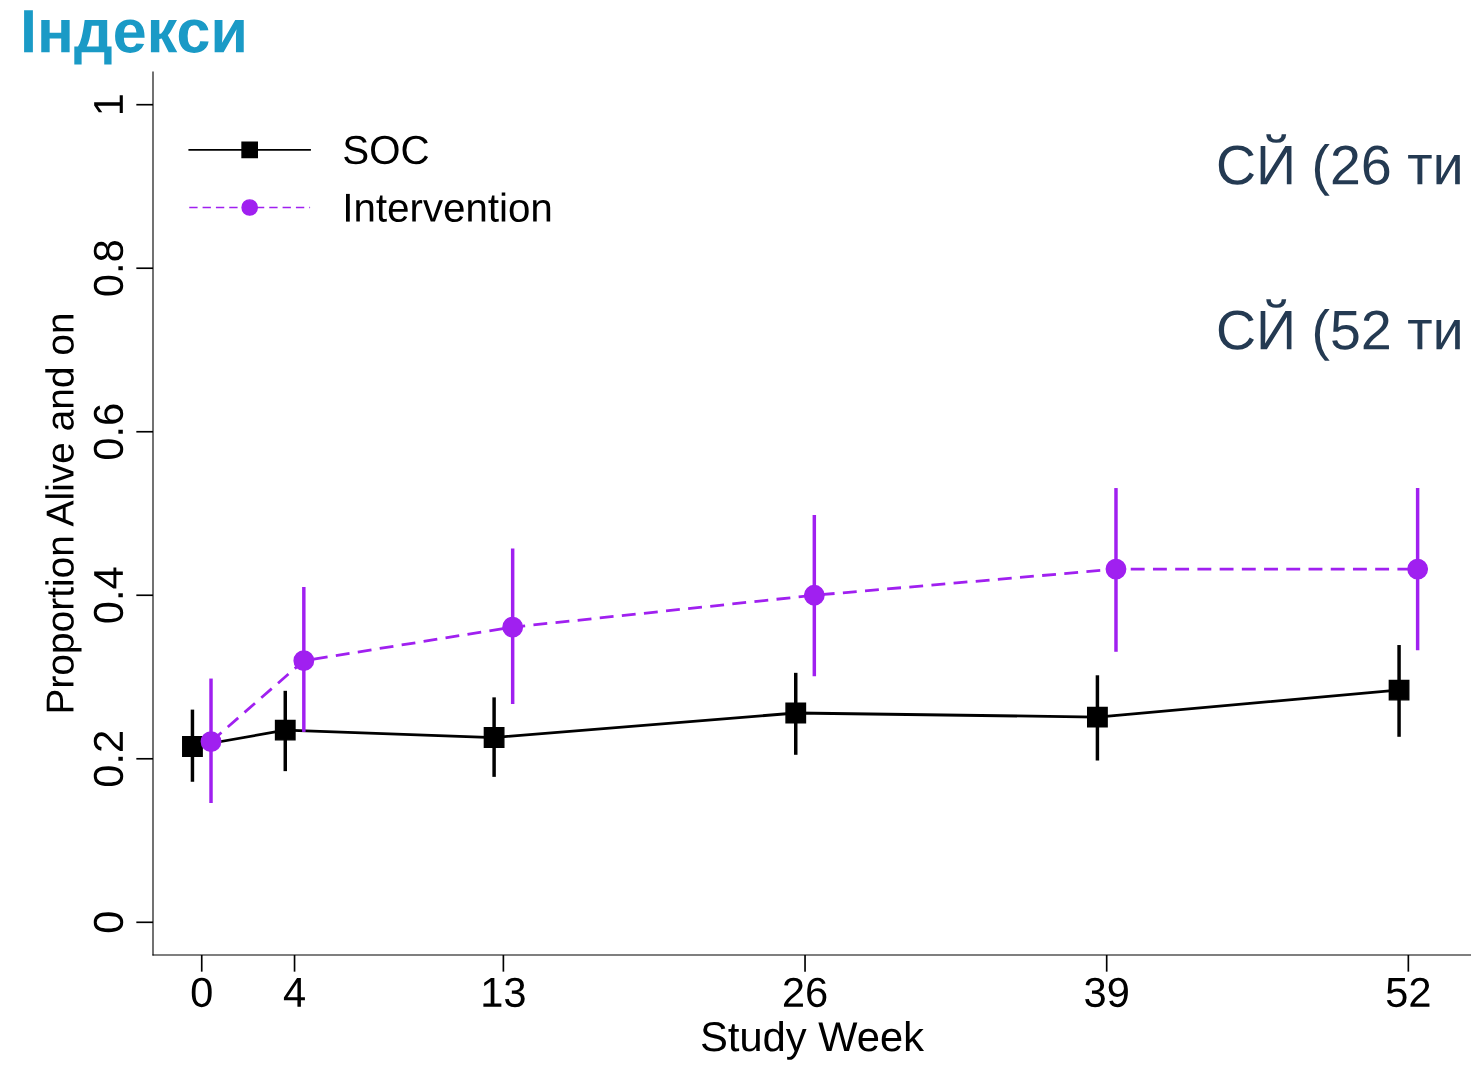 The width and height of the screenshot is (1471, 1091). Describe the element at coordinates (201, 992) in the screenshot. I see `x-tick-label: 0` at that location.